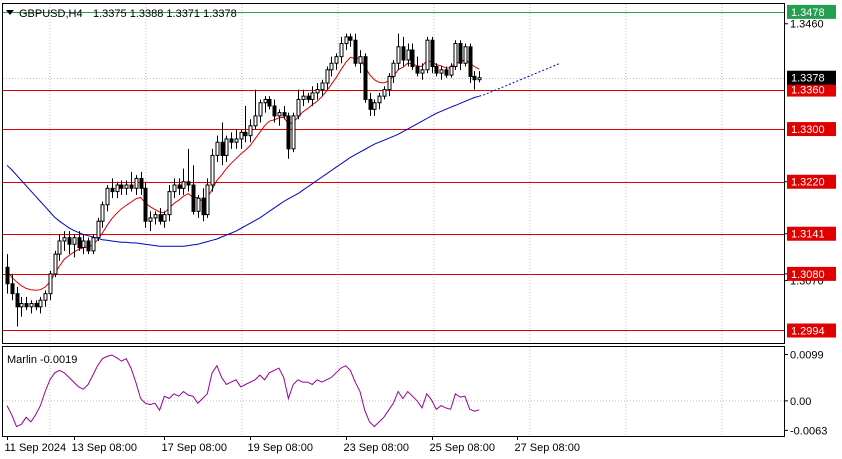 The height and width of the screenshot is (459, 842). I want to click on slow-ma-line-projection, so click(520, 79).